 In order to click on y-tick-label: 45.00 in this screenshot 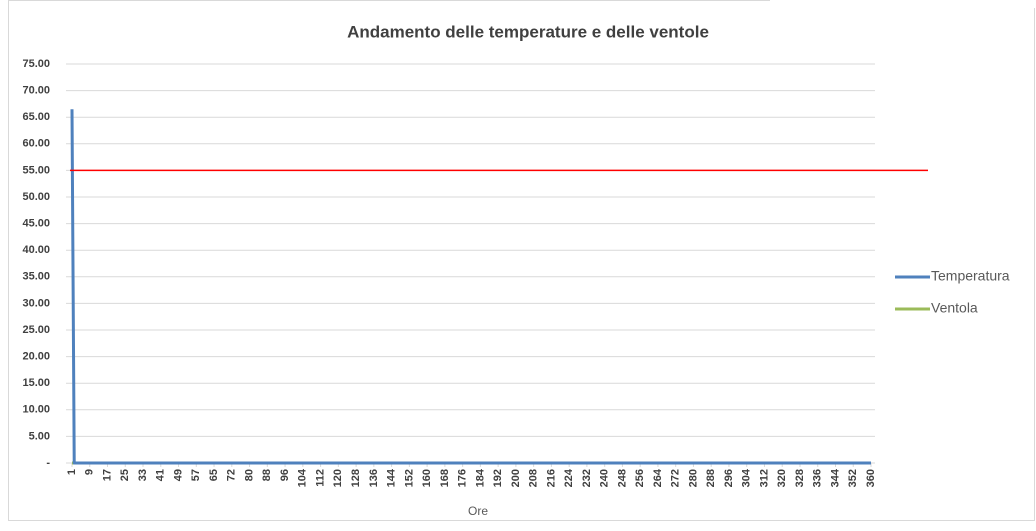, I will do `click(36, 224)`.